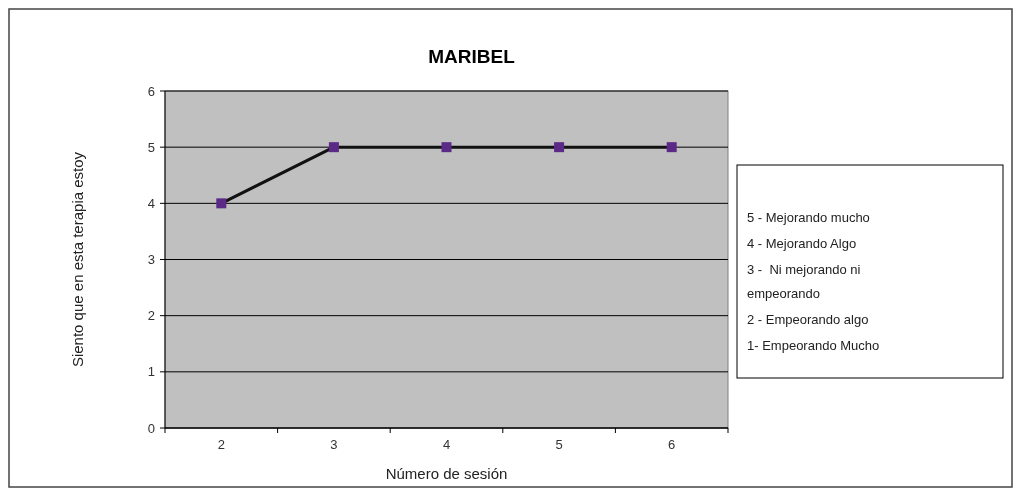 The width and height of the screenshot is (1021, 496). What do you see at coordinates (334, 444) in the screenshot?
I see `x-tick-label: 3` at bounding box center [334, 444].